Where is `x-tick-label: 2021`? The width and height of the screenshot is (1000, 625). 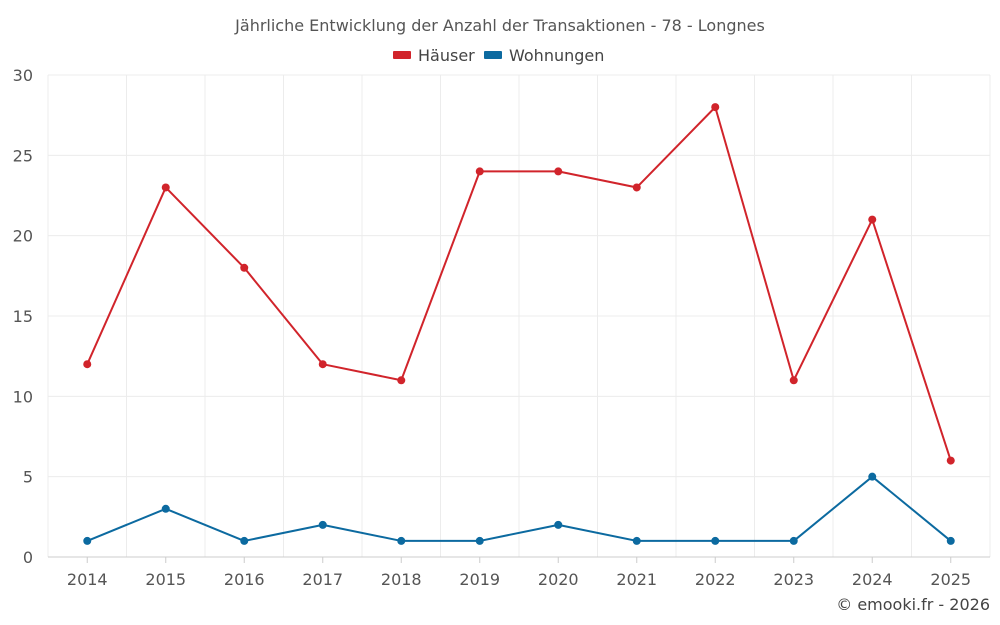
x-tick-label: 2021 is located at coordinates (636, 579).